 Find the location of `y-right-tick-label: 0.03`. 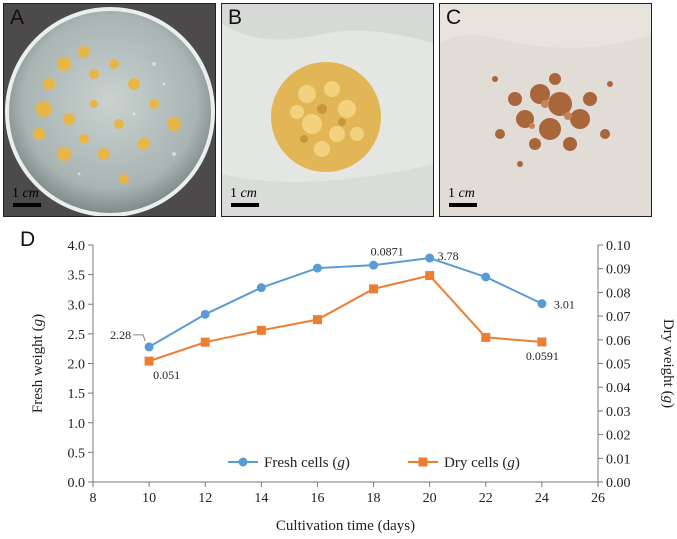

y-right-tick-label: 0.03 is located at coordinates (618, 412).